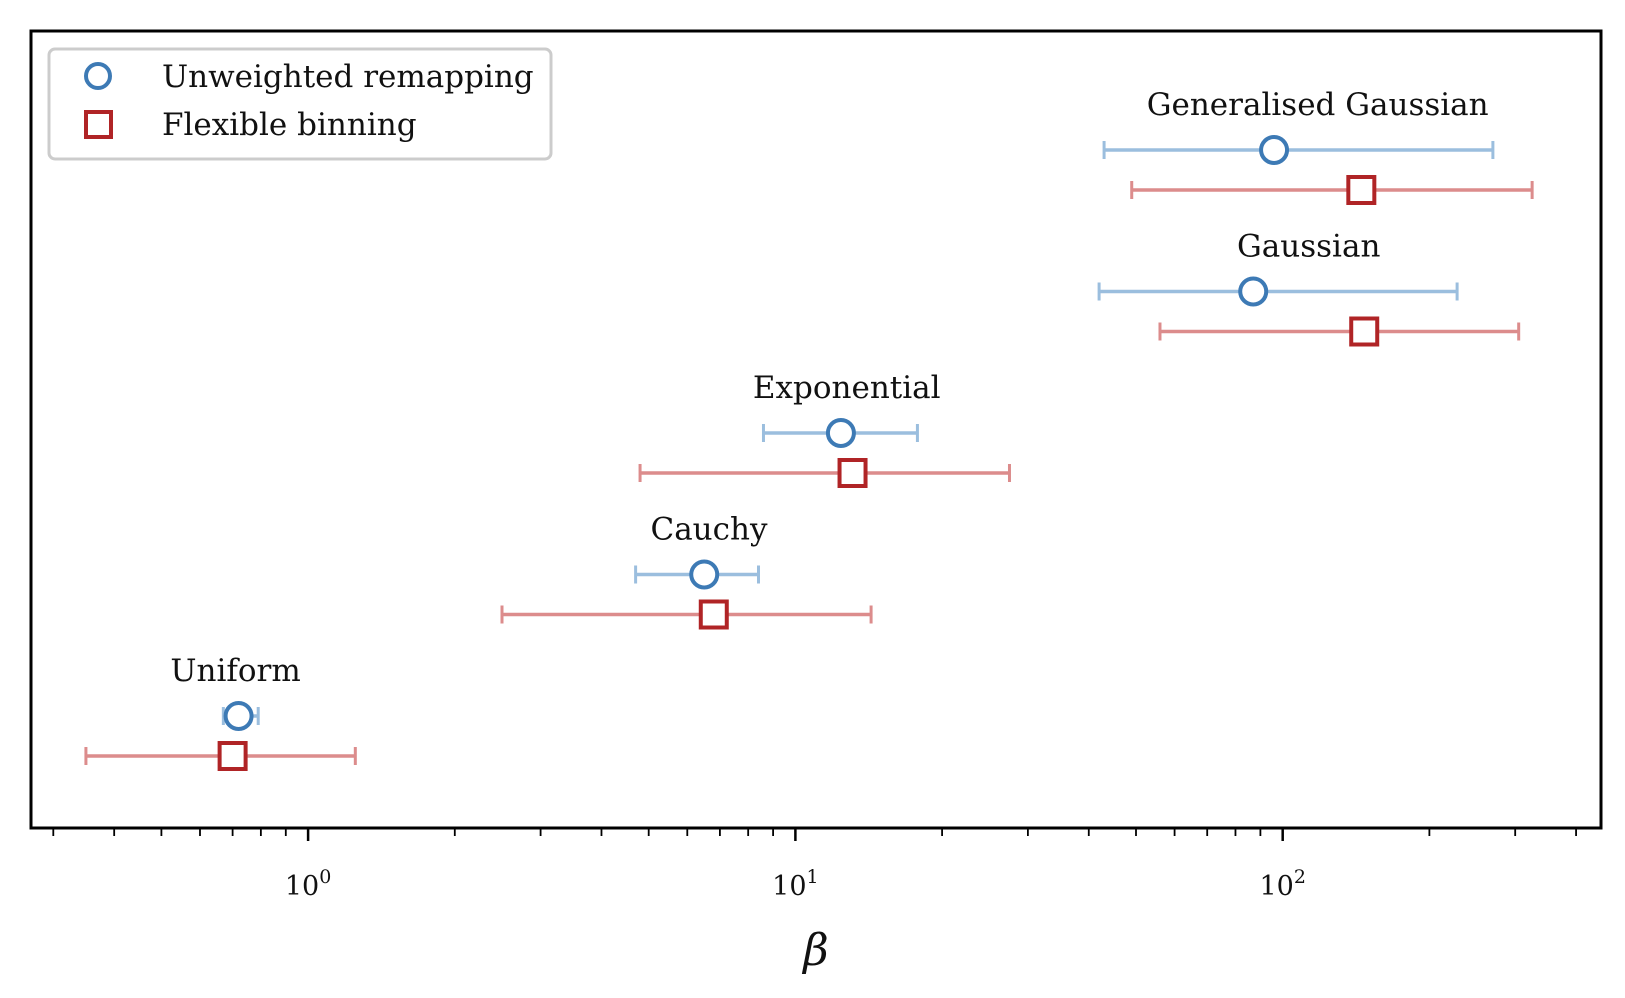 The width and height of the screenshot is (1625, 998). I want to click on x-axis-ticks: 10⁰ 10¹ 10², so click(814, 865).